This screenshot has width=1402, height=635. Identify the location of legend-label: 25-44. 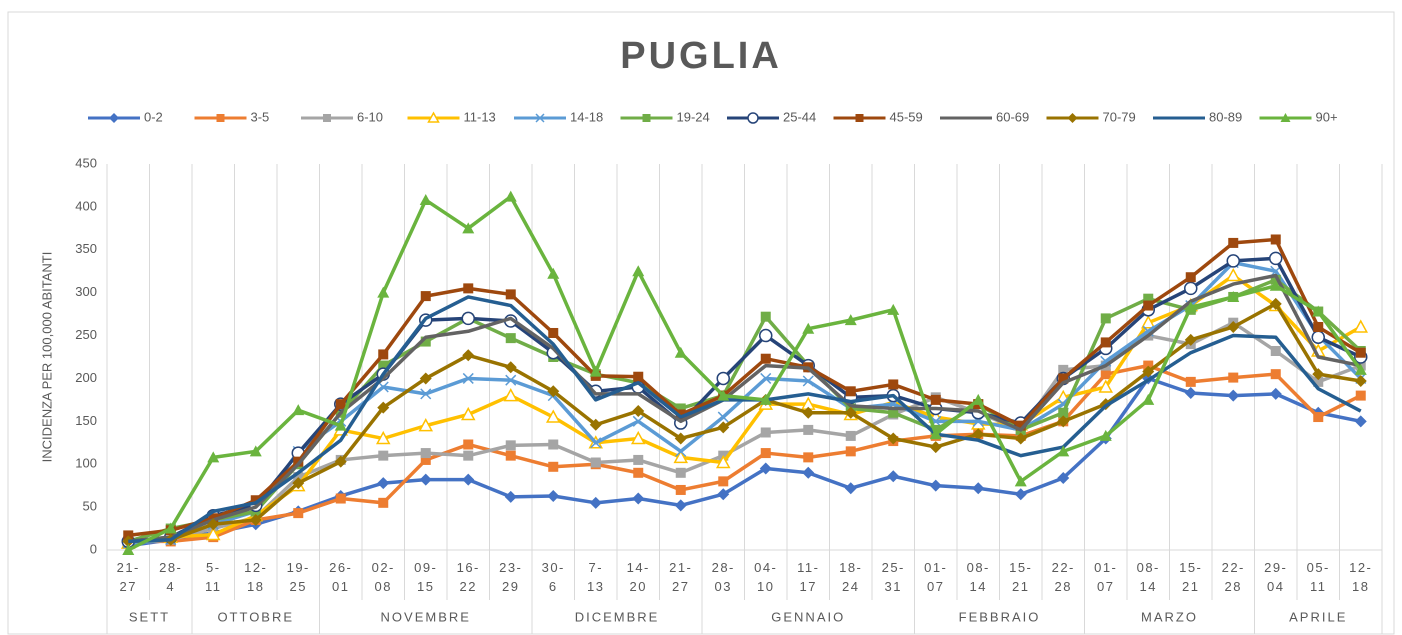
(799, 116).